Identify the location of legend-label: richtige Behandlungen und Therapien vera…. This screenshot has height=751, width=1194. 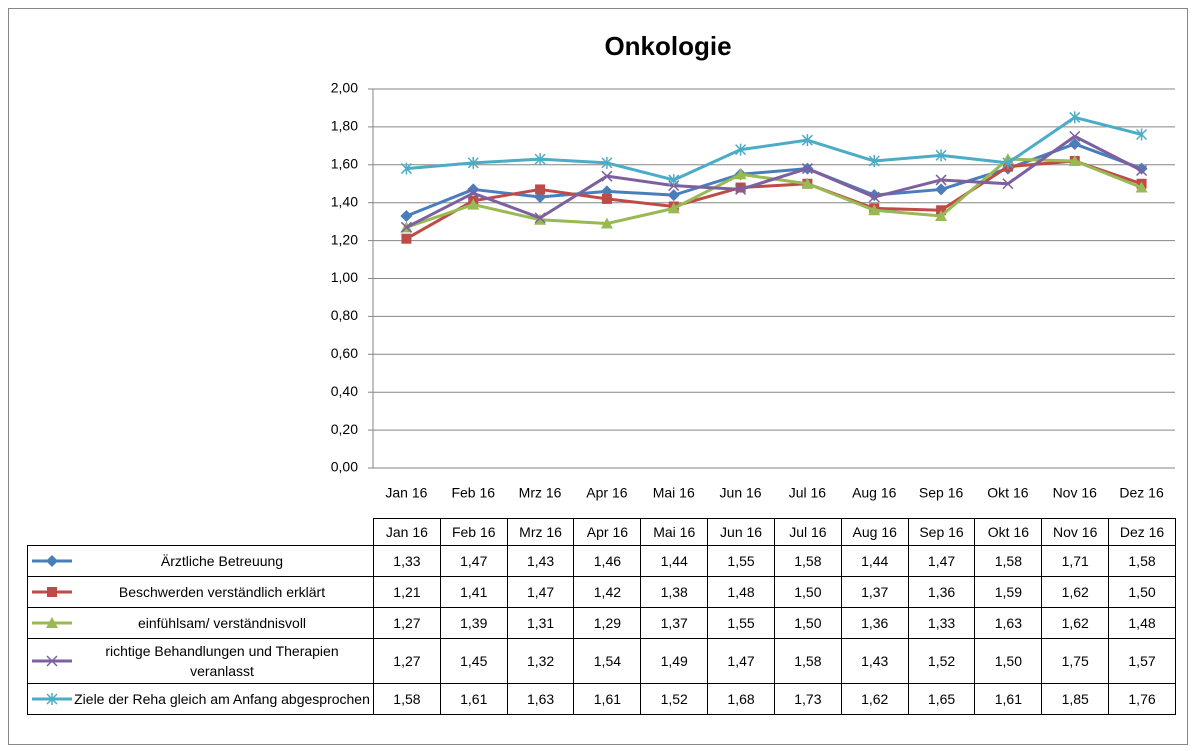
(222, 661).